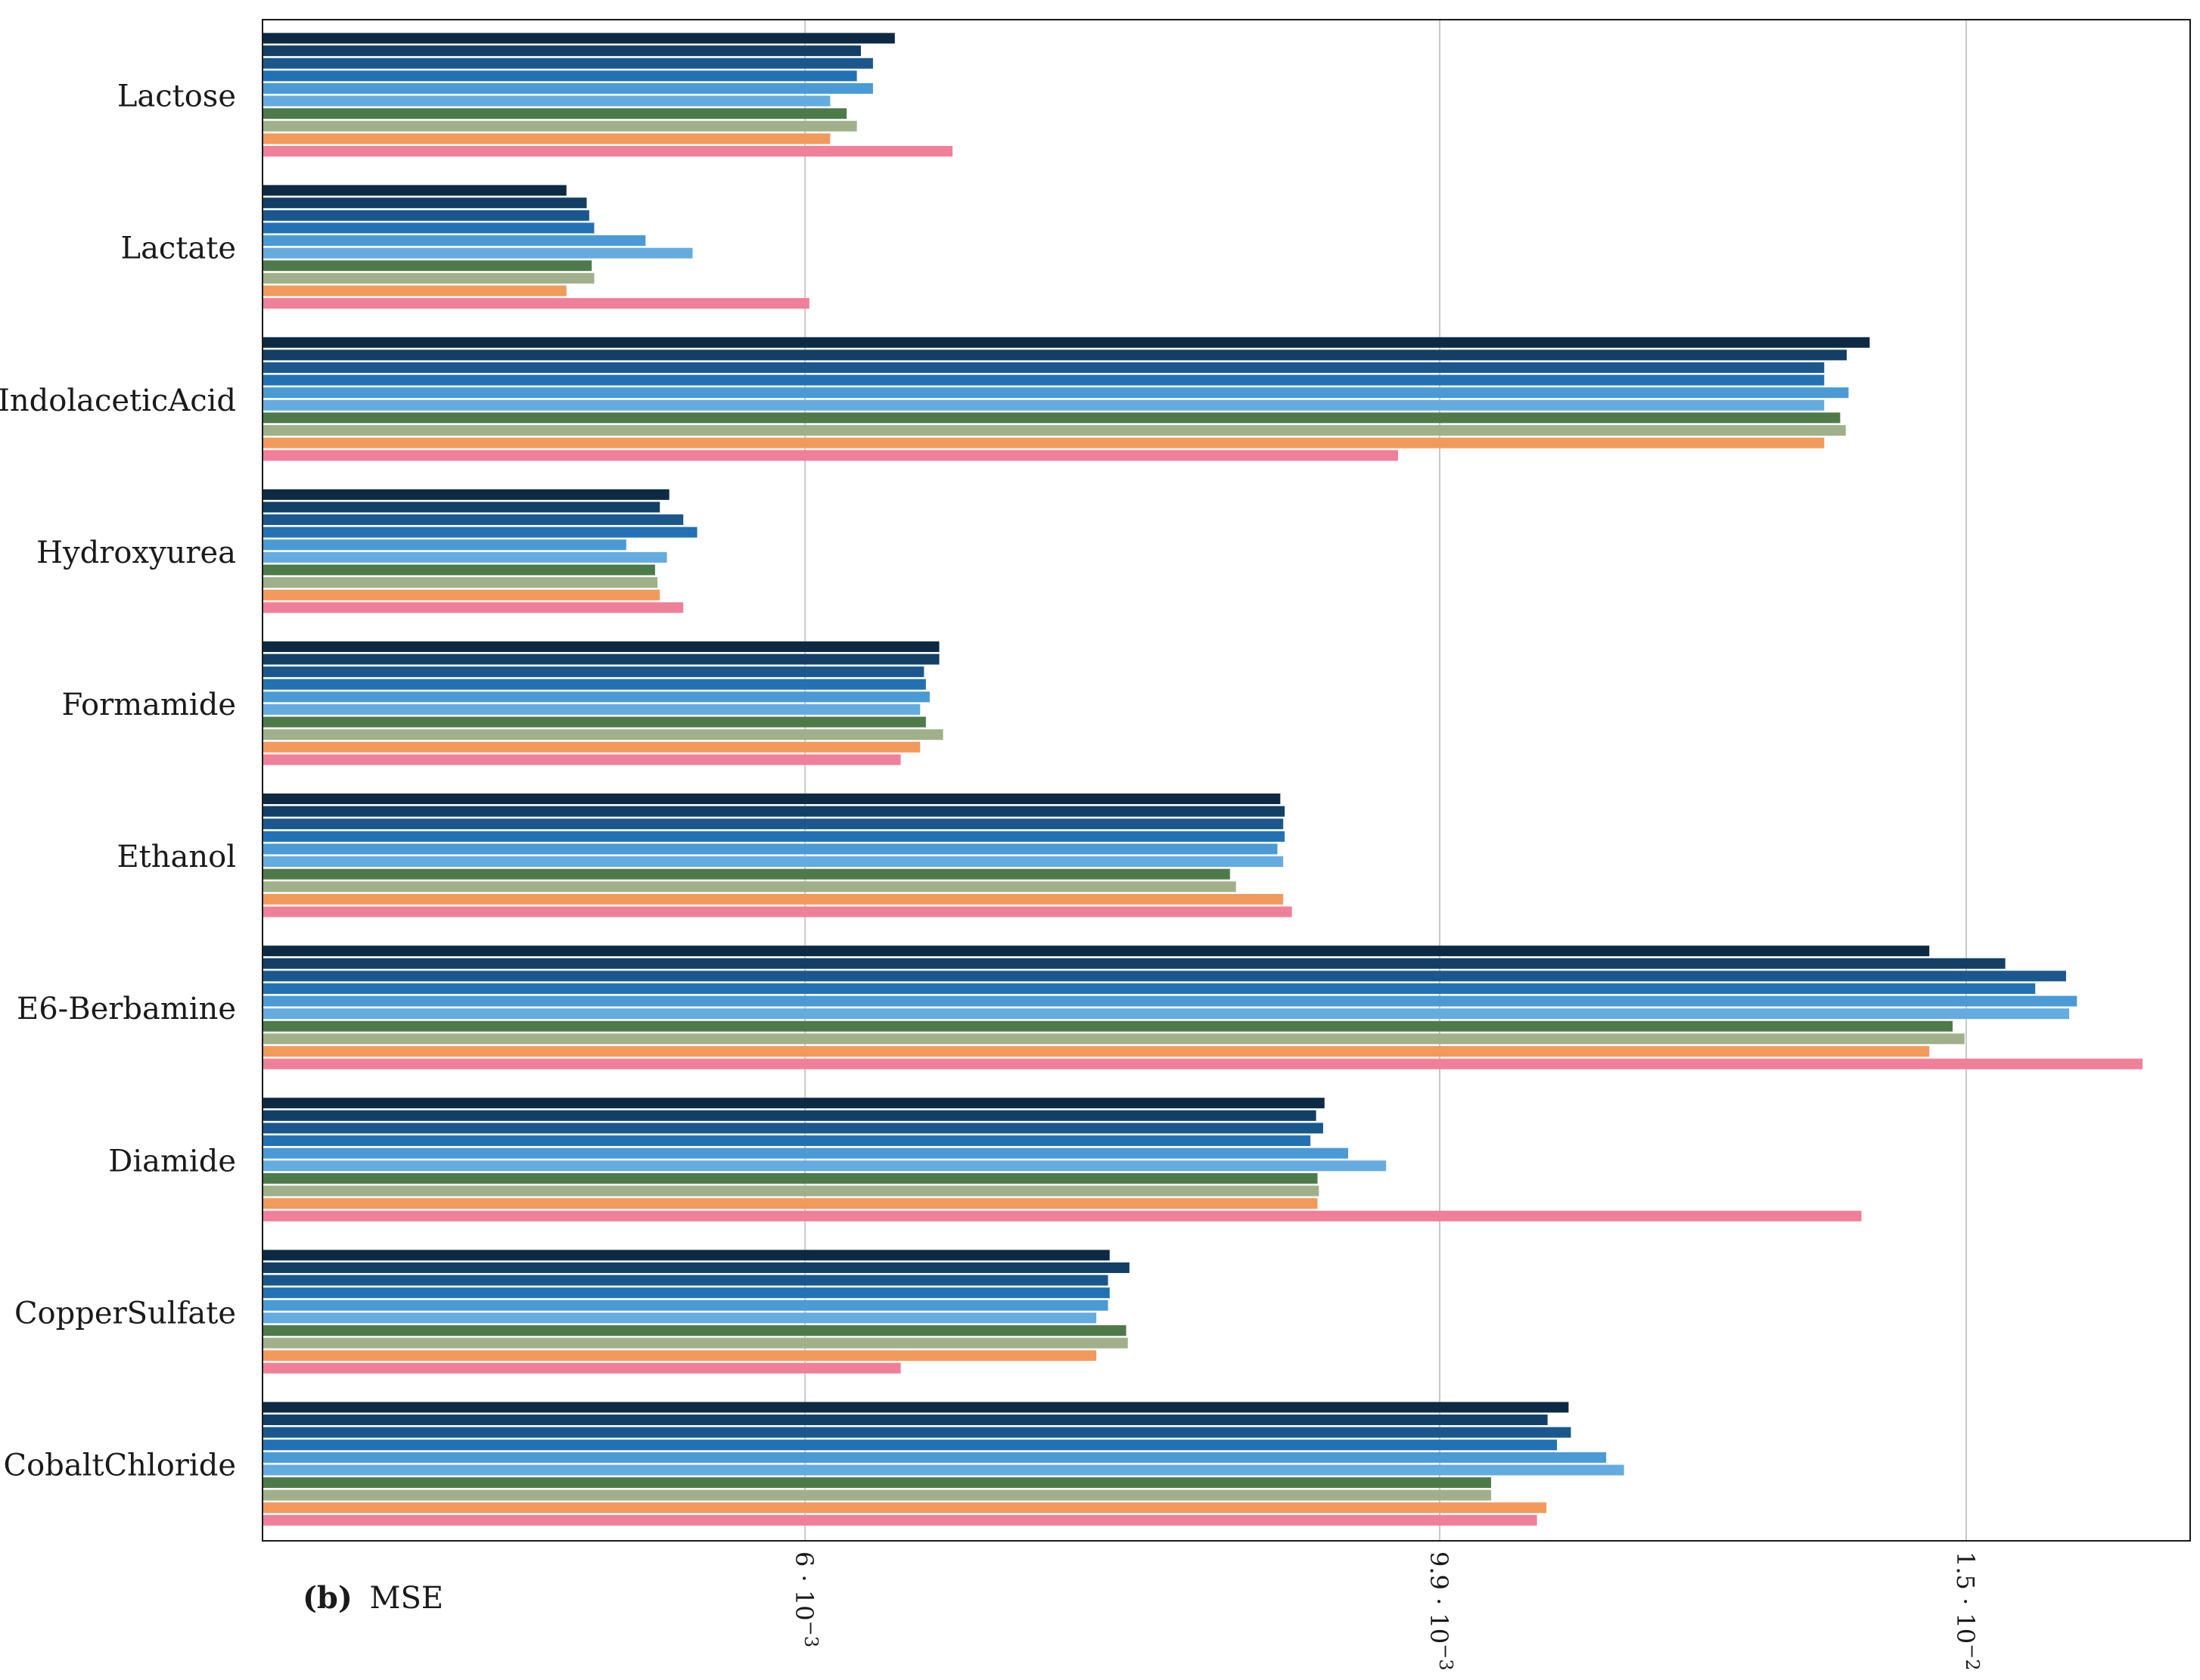 This screenshot has width=2200, height=1680. I want to click on chart-caption: (b) MSE, so click(373, 1598).